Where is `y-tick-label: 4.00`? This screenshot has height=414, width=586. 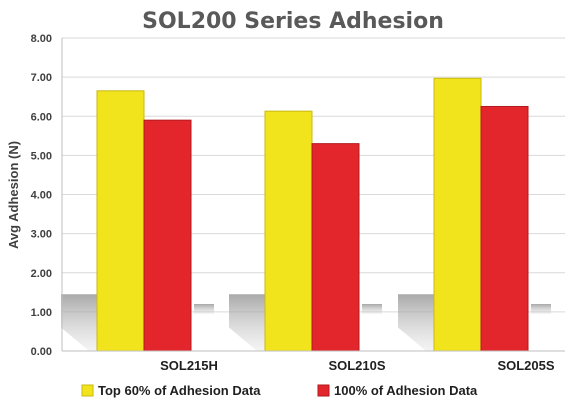 y-tick-label: 4.00 is located at coordinates (41, 196).